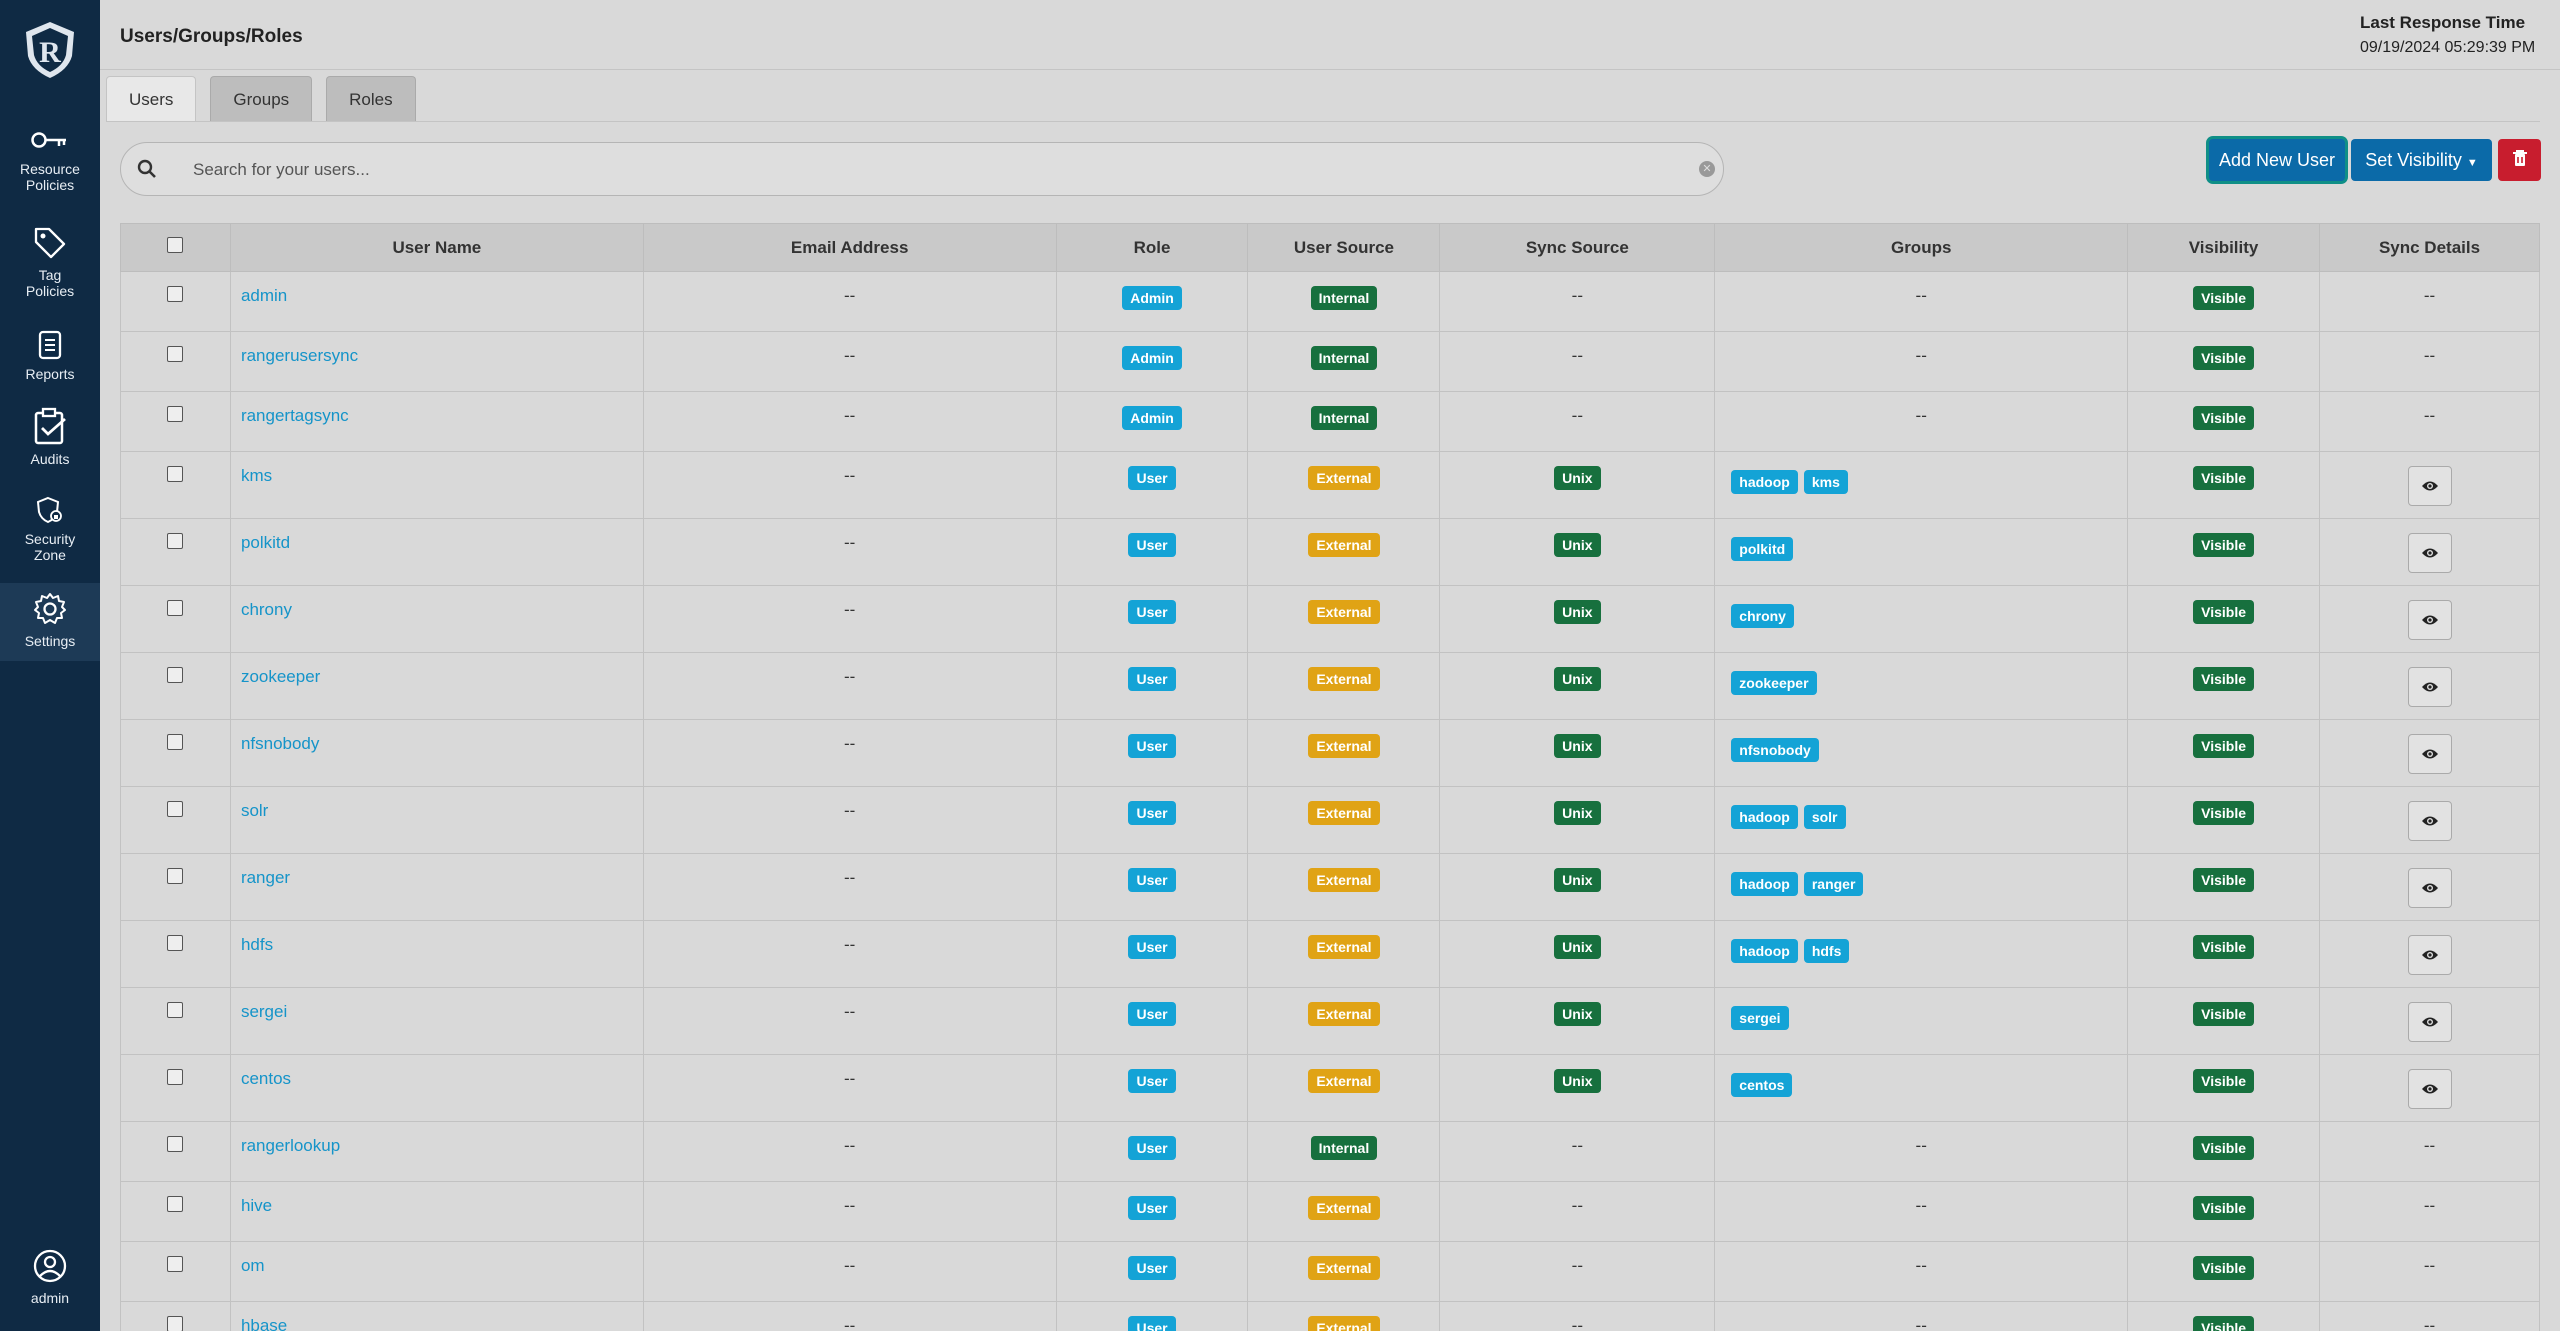 This screenshot has width=2560, height=1331. I want to click on user-name-link: om, so click(252, 1265).